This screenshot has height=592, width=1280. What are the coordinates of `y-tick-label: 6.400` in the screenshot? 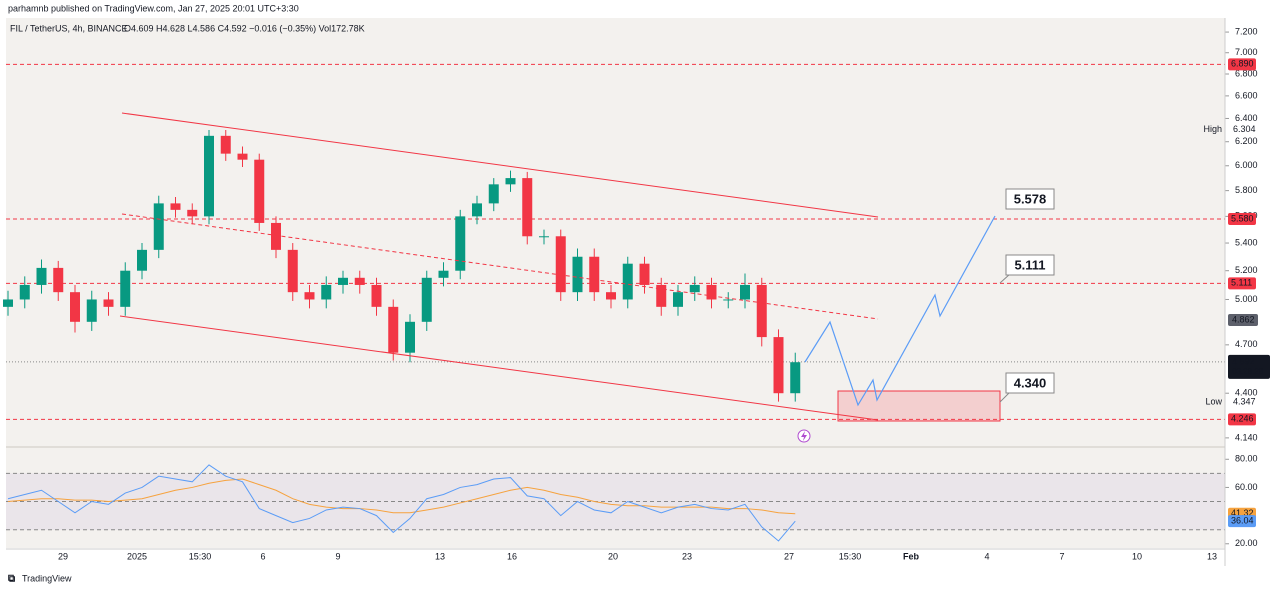 It's located at (1246, 118).